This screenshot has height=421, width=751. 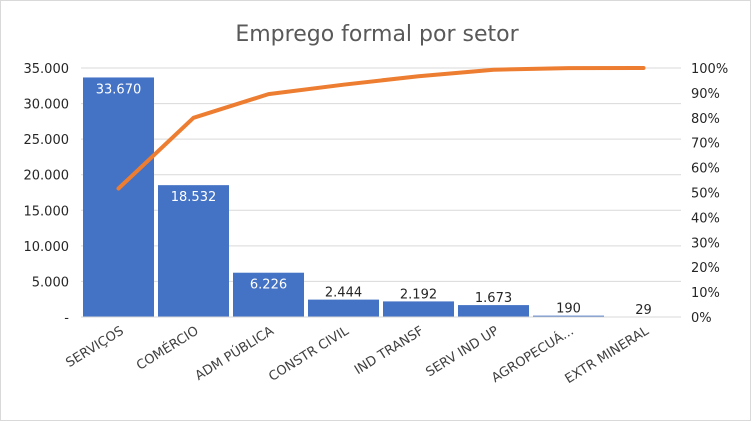 What do you see at coordinates (389, 351) in the screenshot?
I see `category-label: IND TRANSF` at bounding box center [389, 351].